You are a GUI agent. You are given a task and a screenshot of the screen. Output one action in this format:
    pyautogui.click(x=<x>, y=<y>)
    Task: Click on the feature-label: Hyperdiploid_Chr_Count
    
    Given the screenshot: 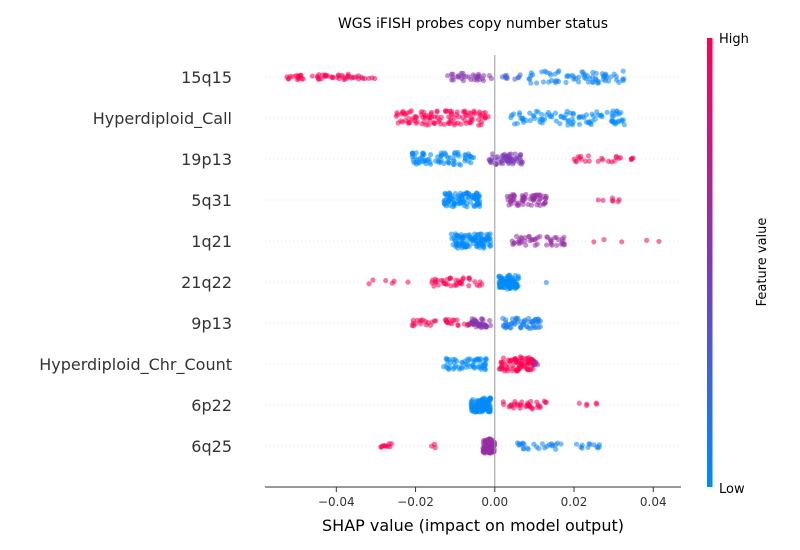 What is the action you would take?
    pyautogui.click(x=135, y=365)
    